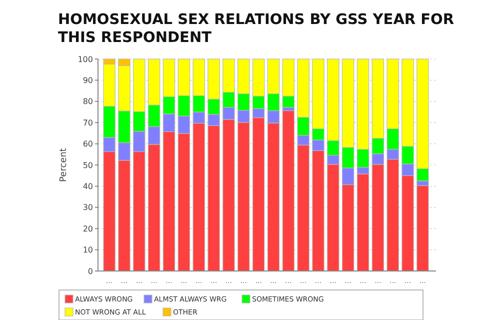 The image size is (480, 320). What do you see at coordinates (87, 123) in the screenshot?
I see `y-tick-label: 70` at bounding box center [87, 123].